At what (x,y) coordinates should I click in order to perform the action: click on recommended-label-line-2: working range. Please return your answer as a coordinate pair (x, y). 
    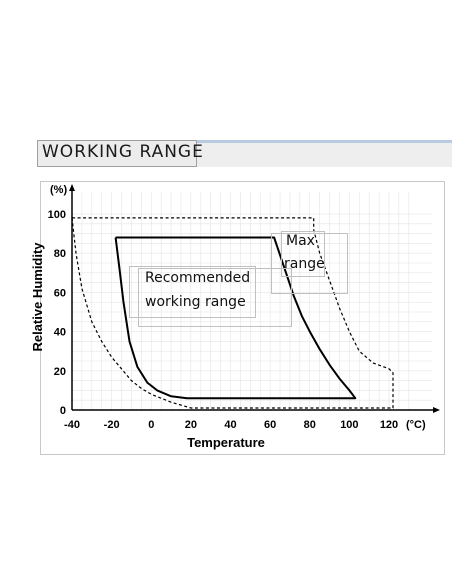
    Looking at the image, I should click on (195, 302).